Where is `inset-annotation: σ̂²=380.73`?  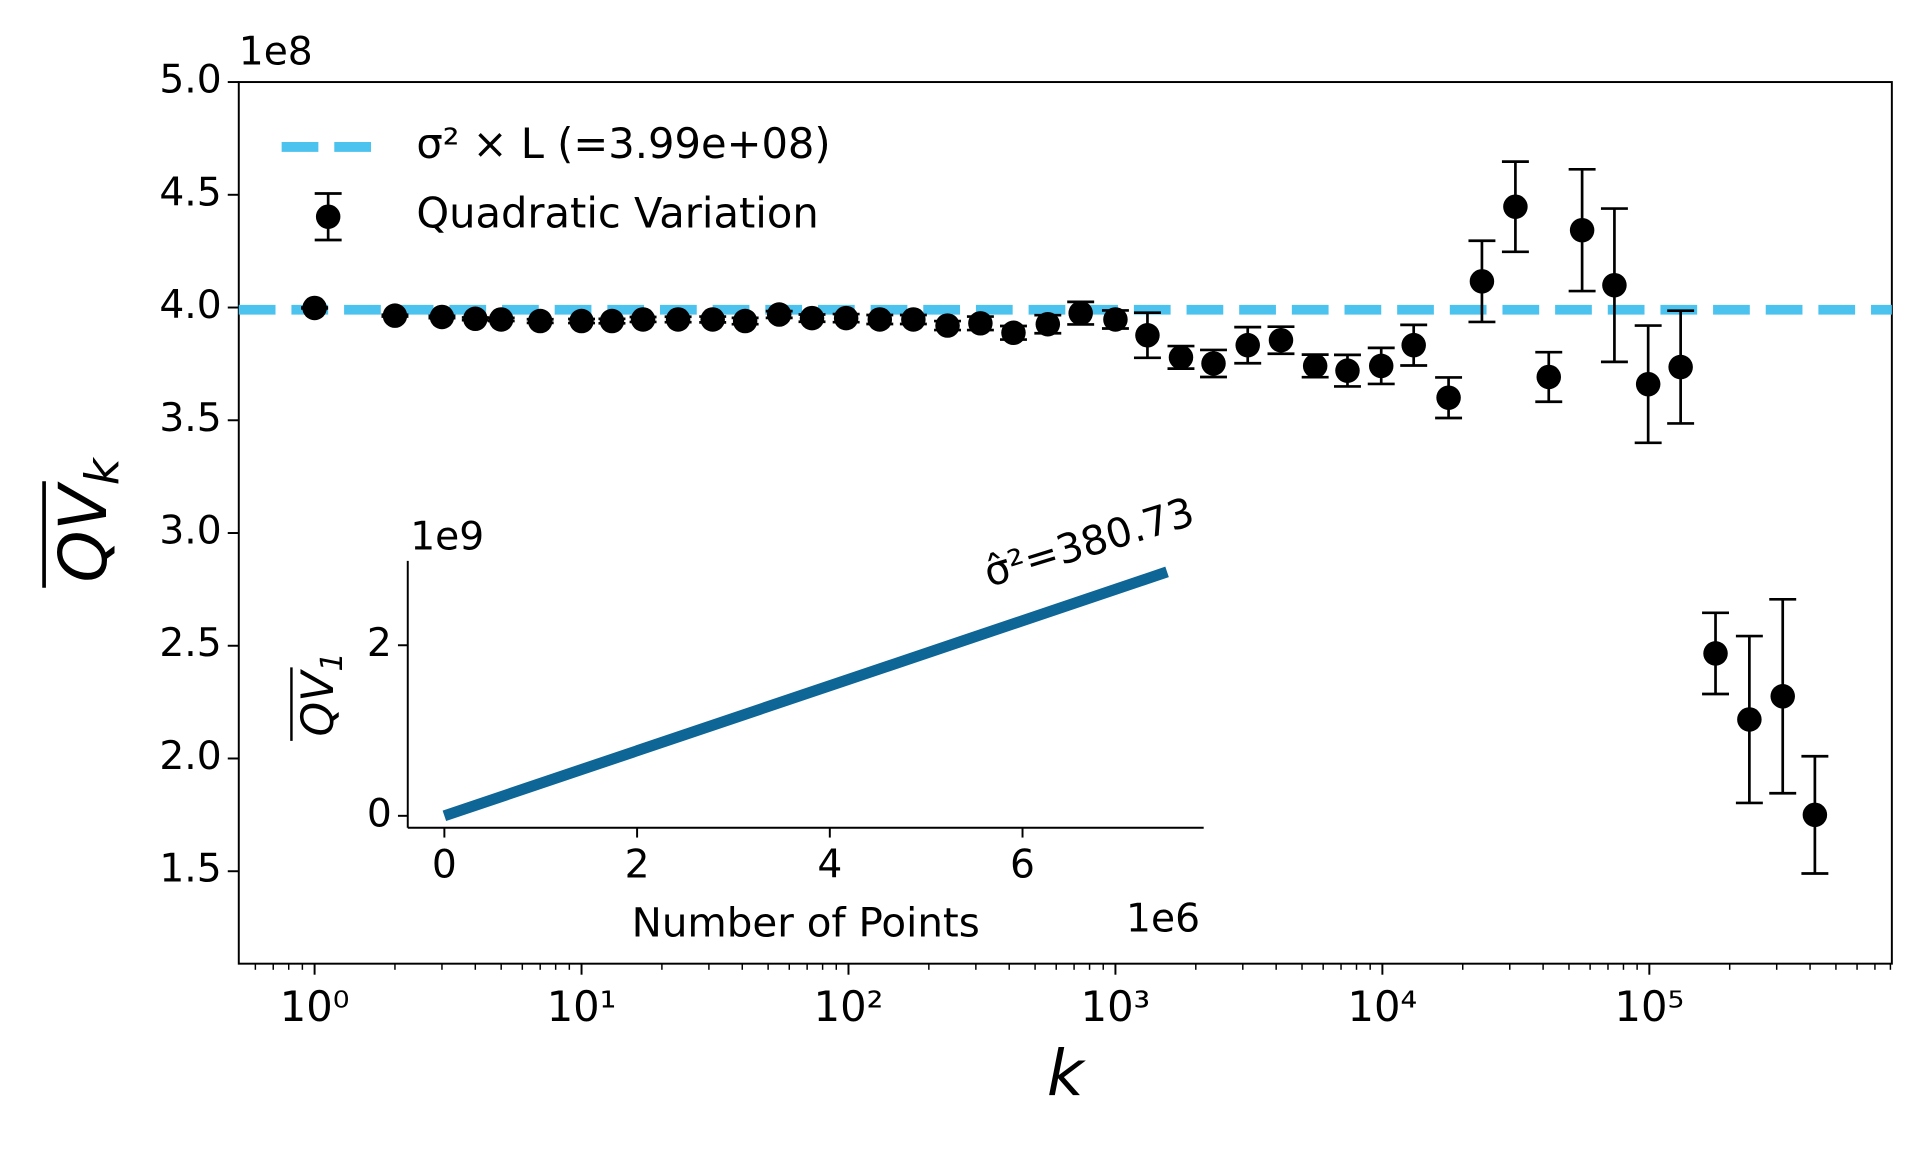
inset-annotation: σ̂²=380.73 is located at coordinates (1089, 541).